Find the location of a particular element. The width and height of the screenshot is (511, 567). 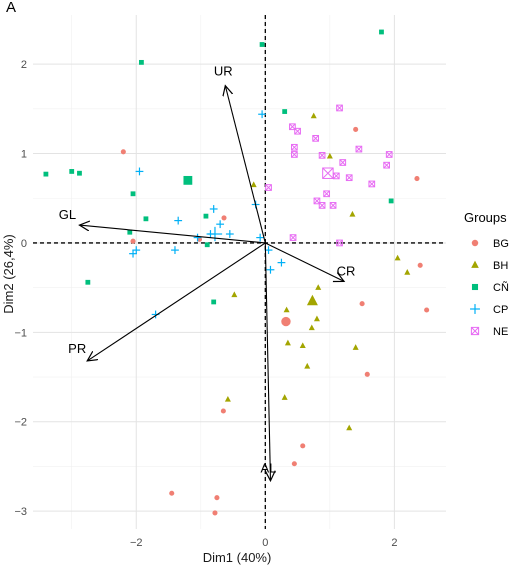

vector-al: AL is located at coordinates (269, 361).